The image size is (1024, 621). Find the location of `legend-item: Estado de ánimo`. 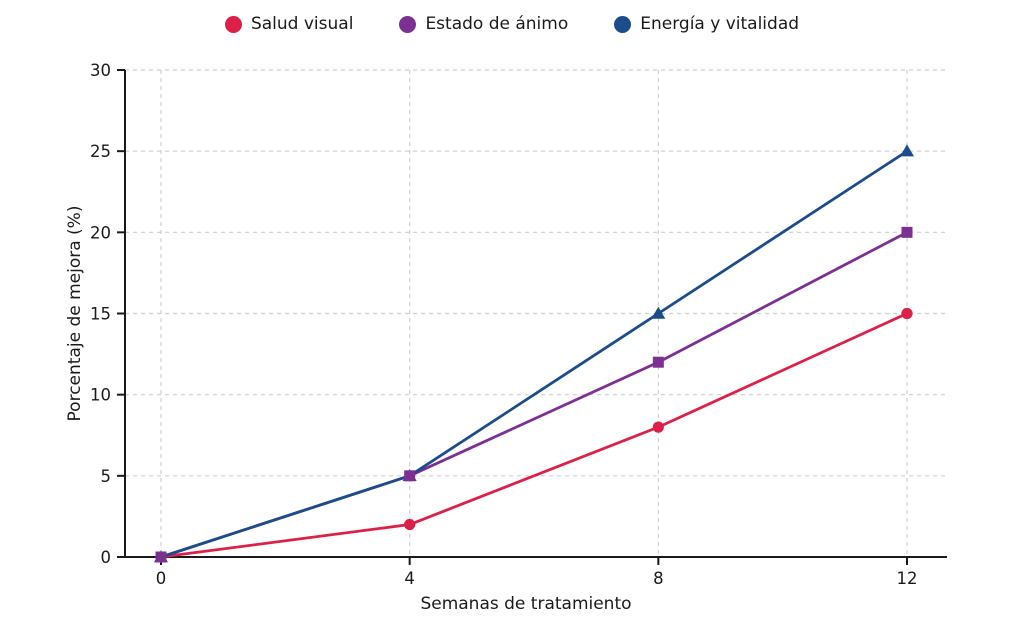

legend-item: Estado de ánimo is located at coordinates (483, 24).